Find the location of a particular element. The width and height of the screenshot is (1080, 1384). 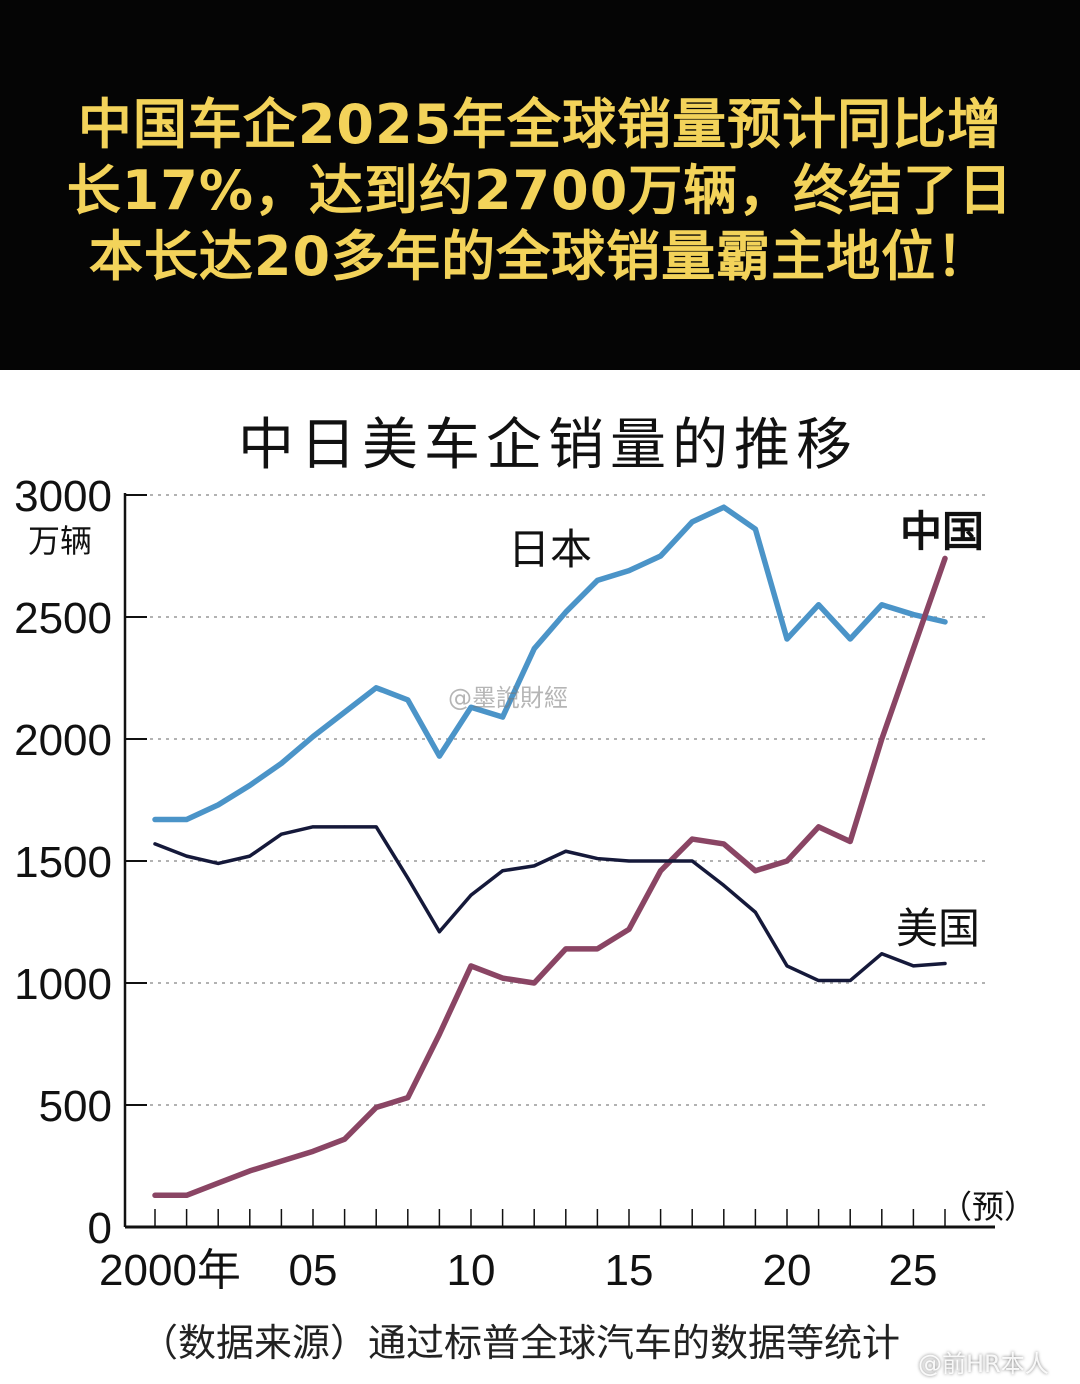

forecast-label: （预） is located at coordinates (988, 1207).